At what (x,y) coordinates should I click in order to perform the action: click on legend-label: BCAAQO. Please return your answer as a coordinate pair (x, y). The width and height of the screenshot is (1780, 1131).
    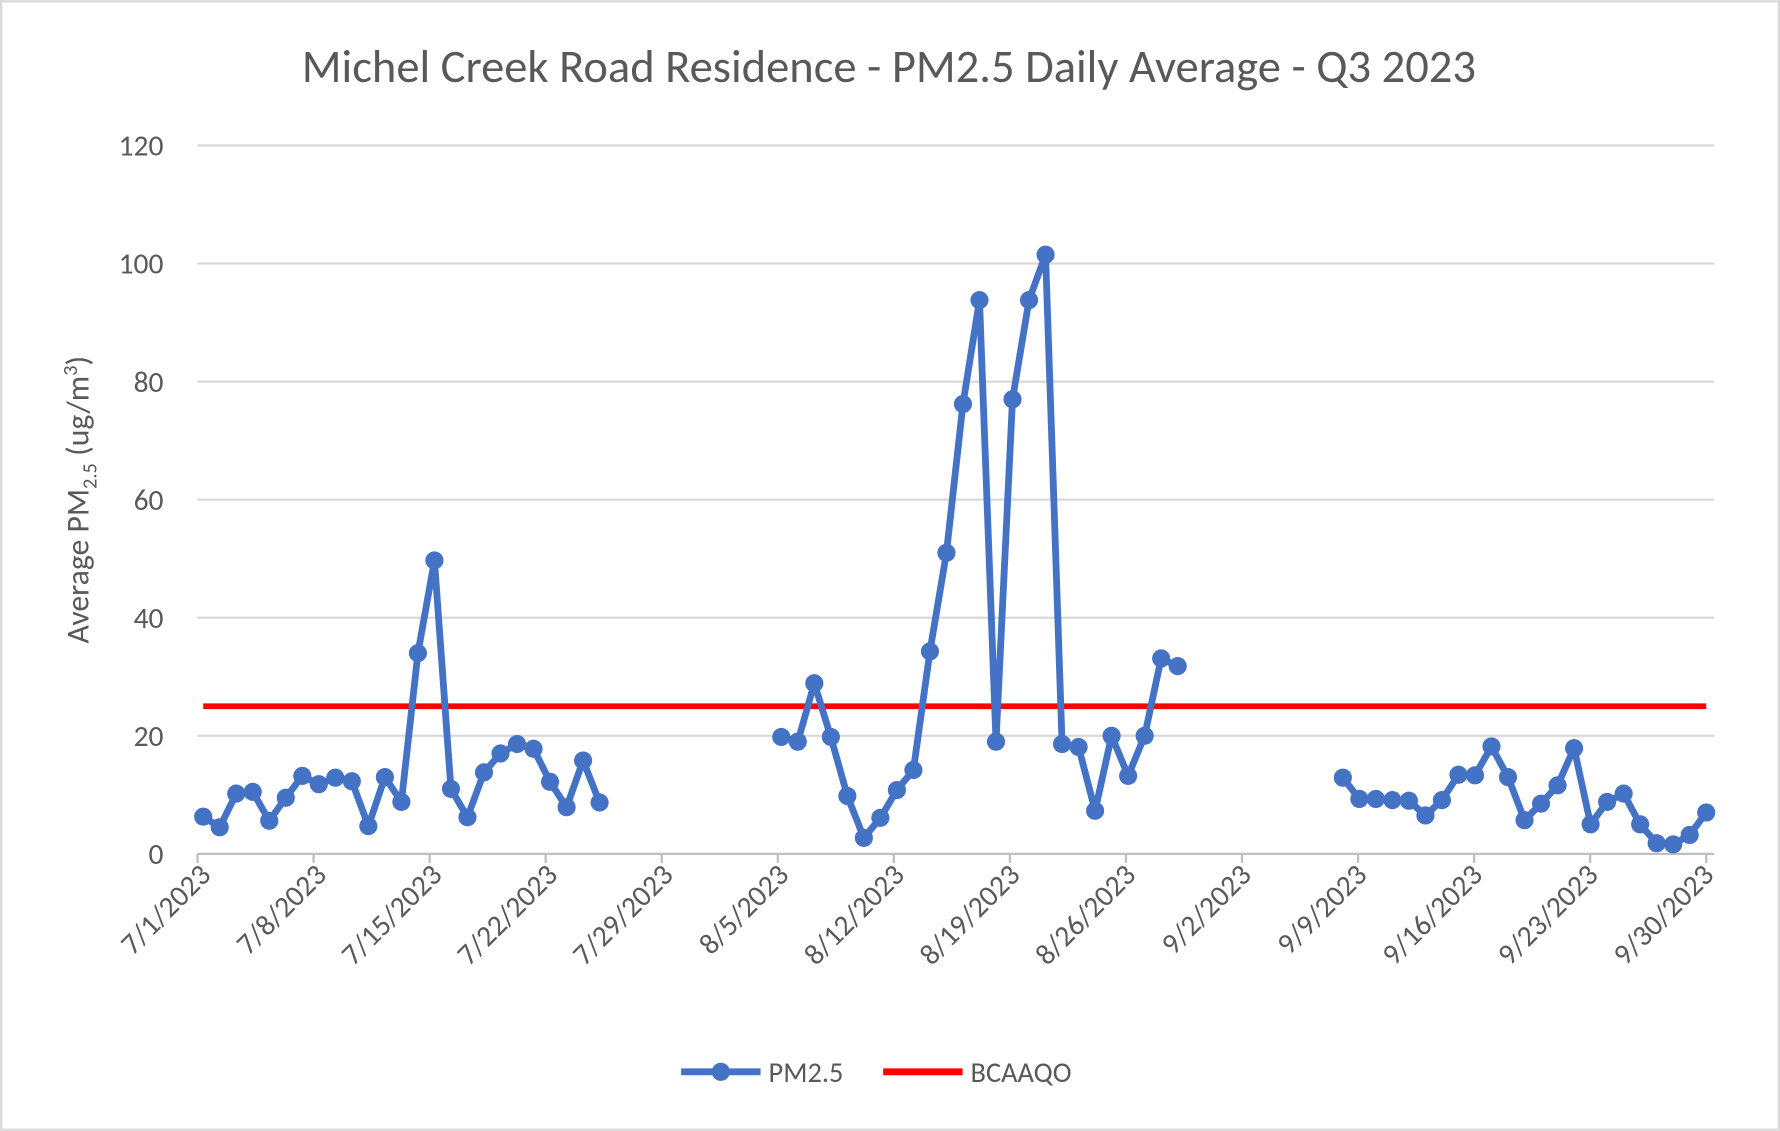
    Looking at the image, I should click on (1021, 1072).